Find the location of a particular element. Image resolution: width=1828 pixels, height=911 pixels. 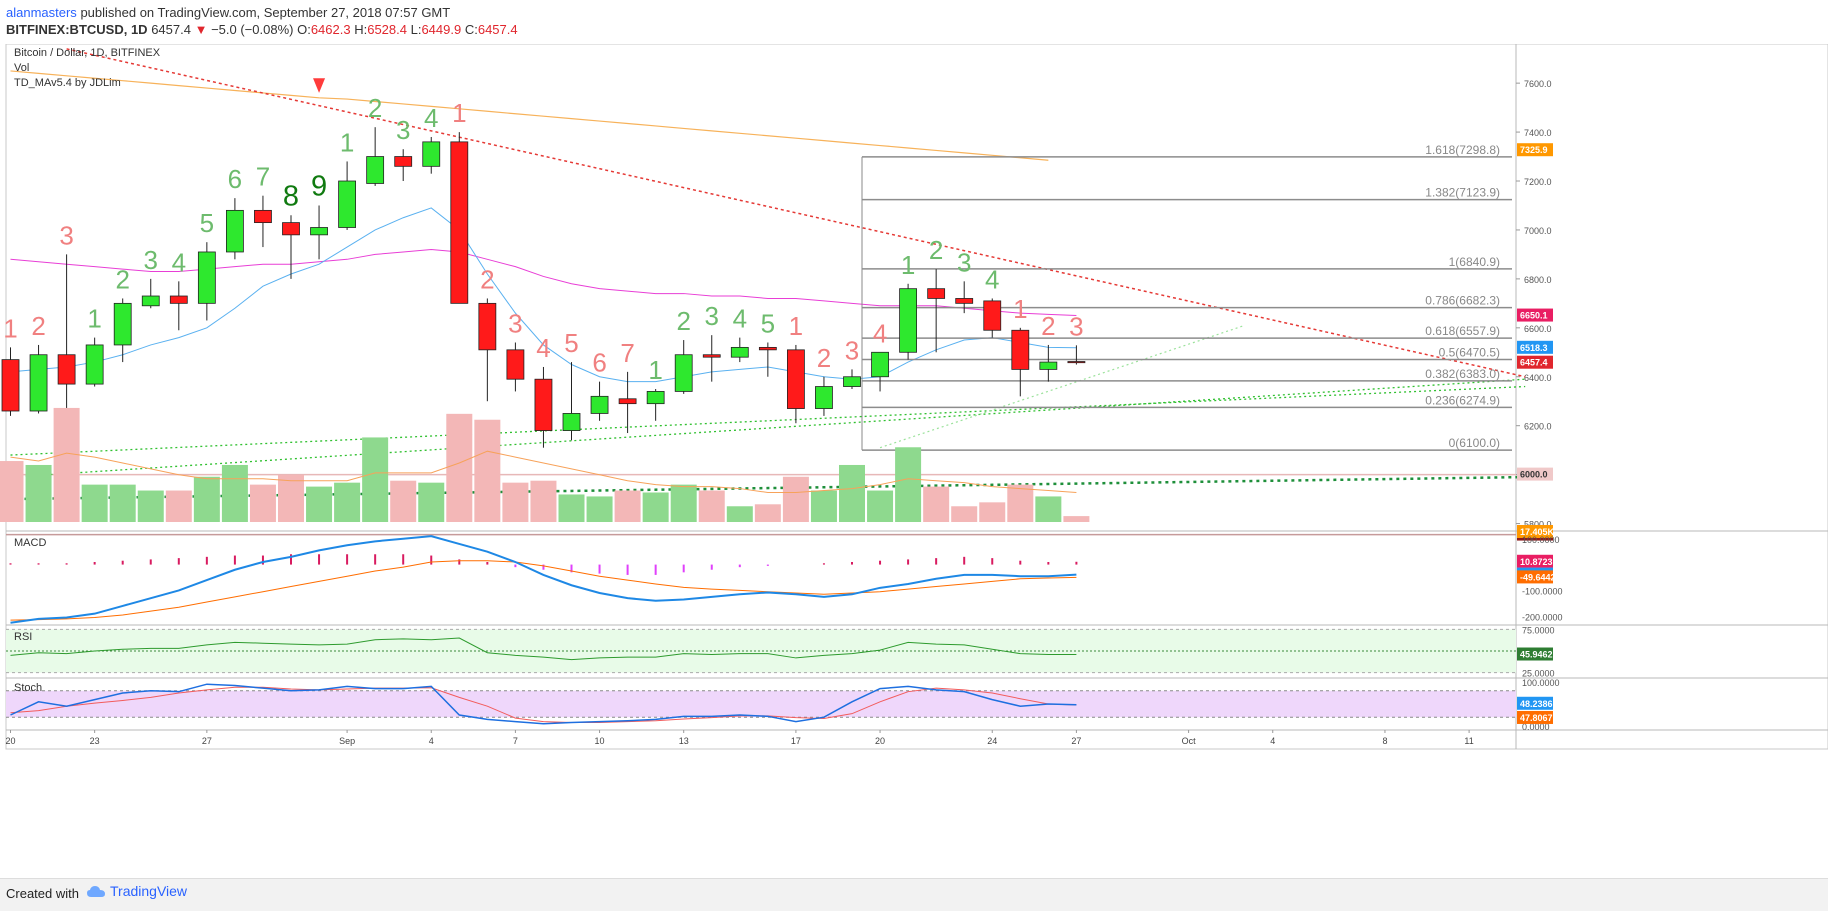

footer-bar: Created with TradingView is located at coordinates (914, 894).